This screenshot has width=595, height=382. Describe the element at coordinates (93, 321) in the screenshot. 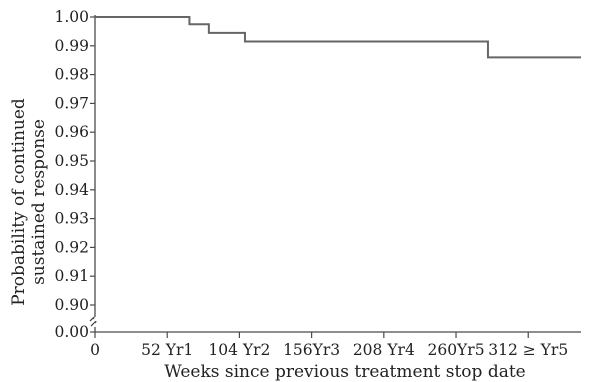

I see `y-axis-break-mark` at that location.